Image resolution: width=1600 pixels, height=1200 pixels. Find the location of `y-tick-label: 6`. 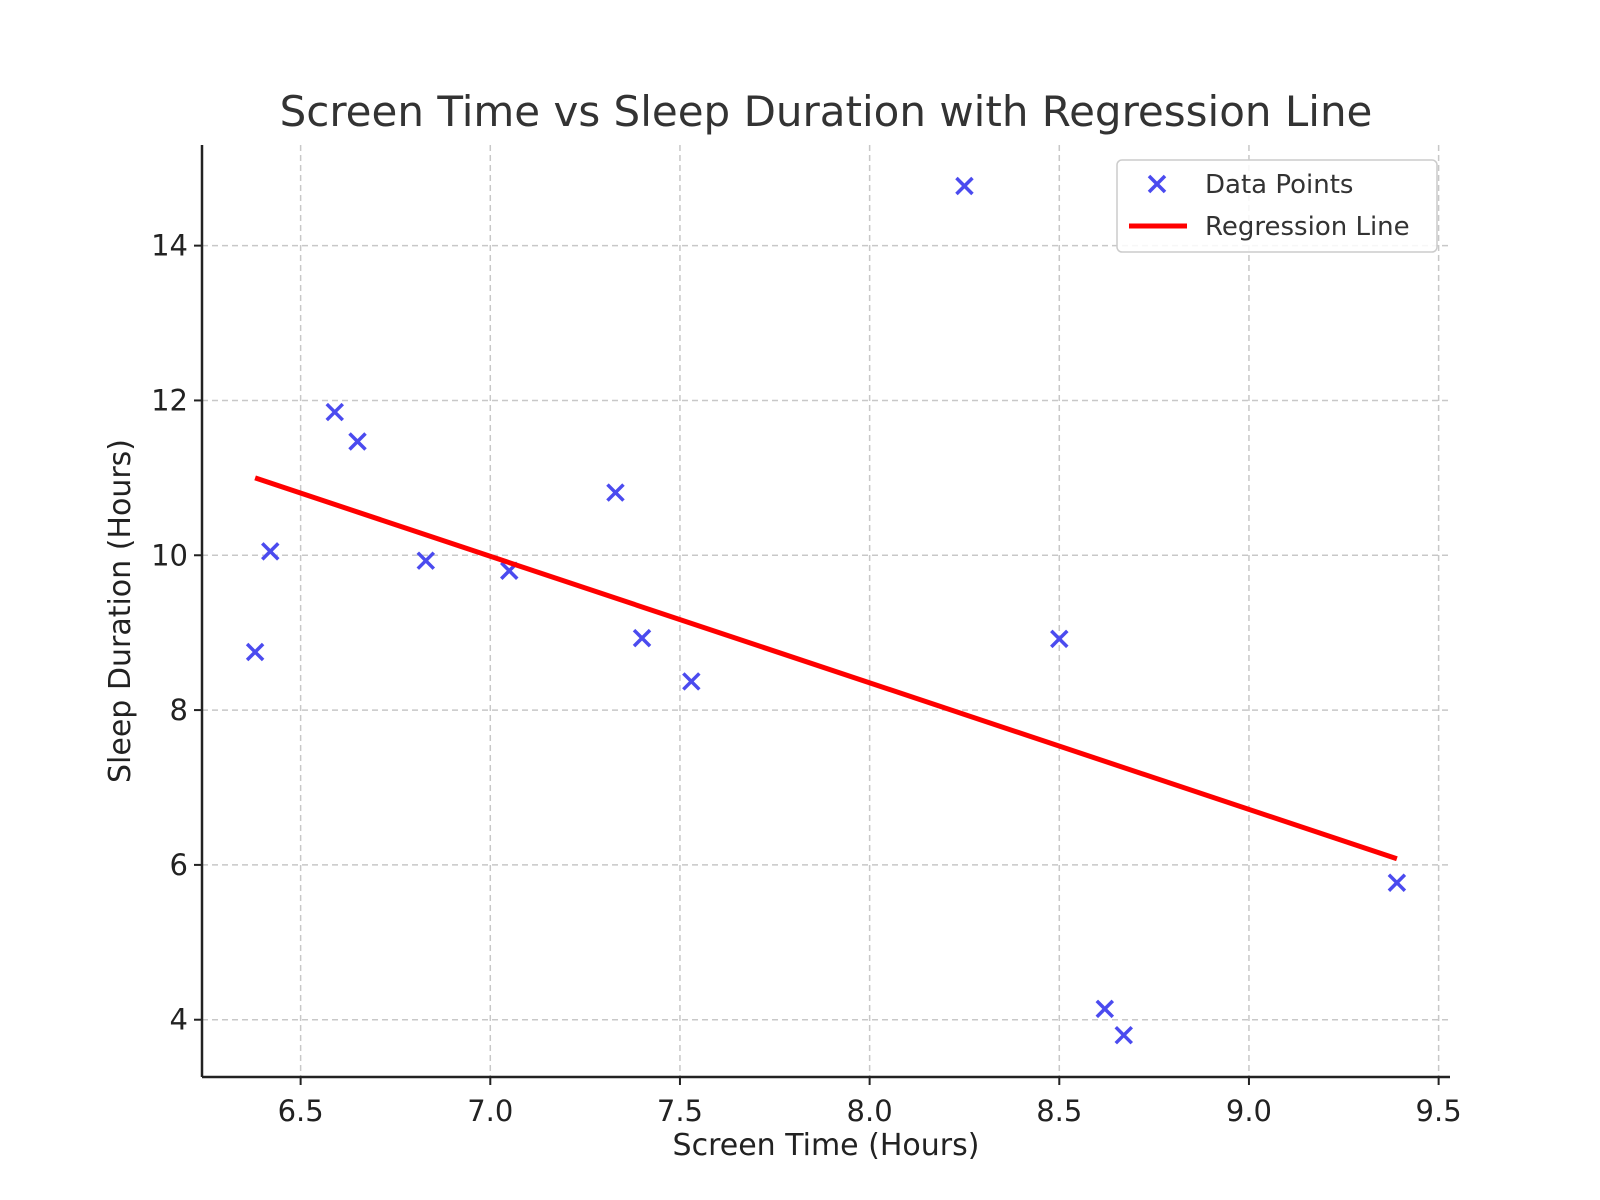

y-tick-label: 6 is located at coordinates (179, 865).